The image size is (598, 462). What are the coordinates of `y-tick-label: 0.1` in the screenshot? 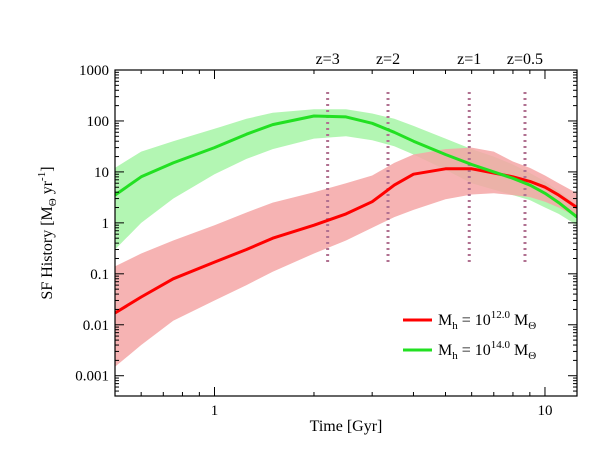 It's located at (99, 275).